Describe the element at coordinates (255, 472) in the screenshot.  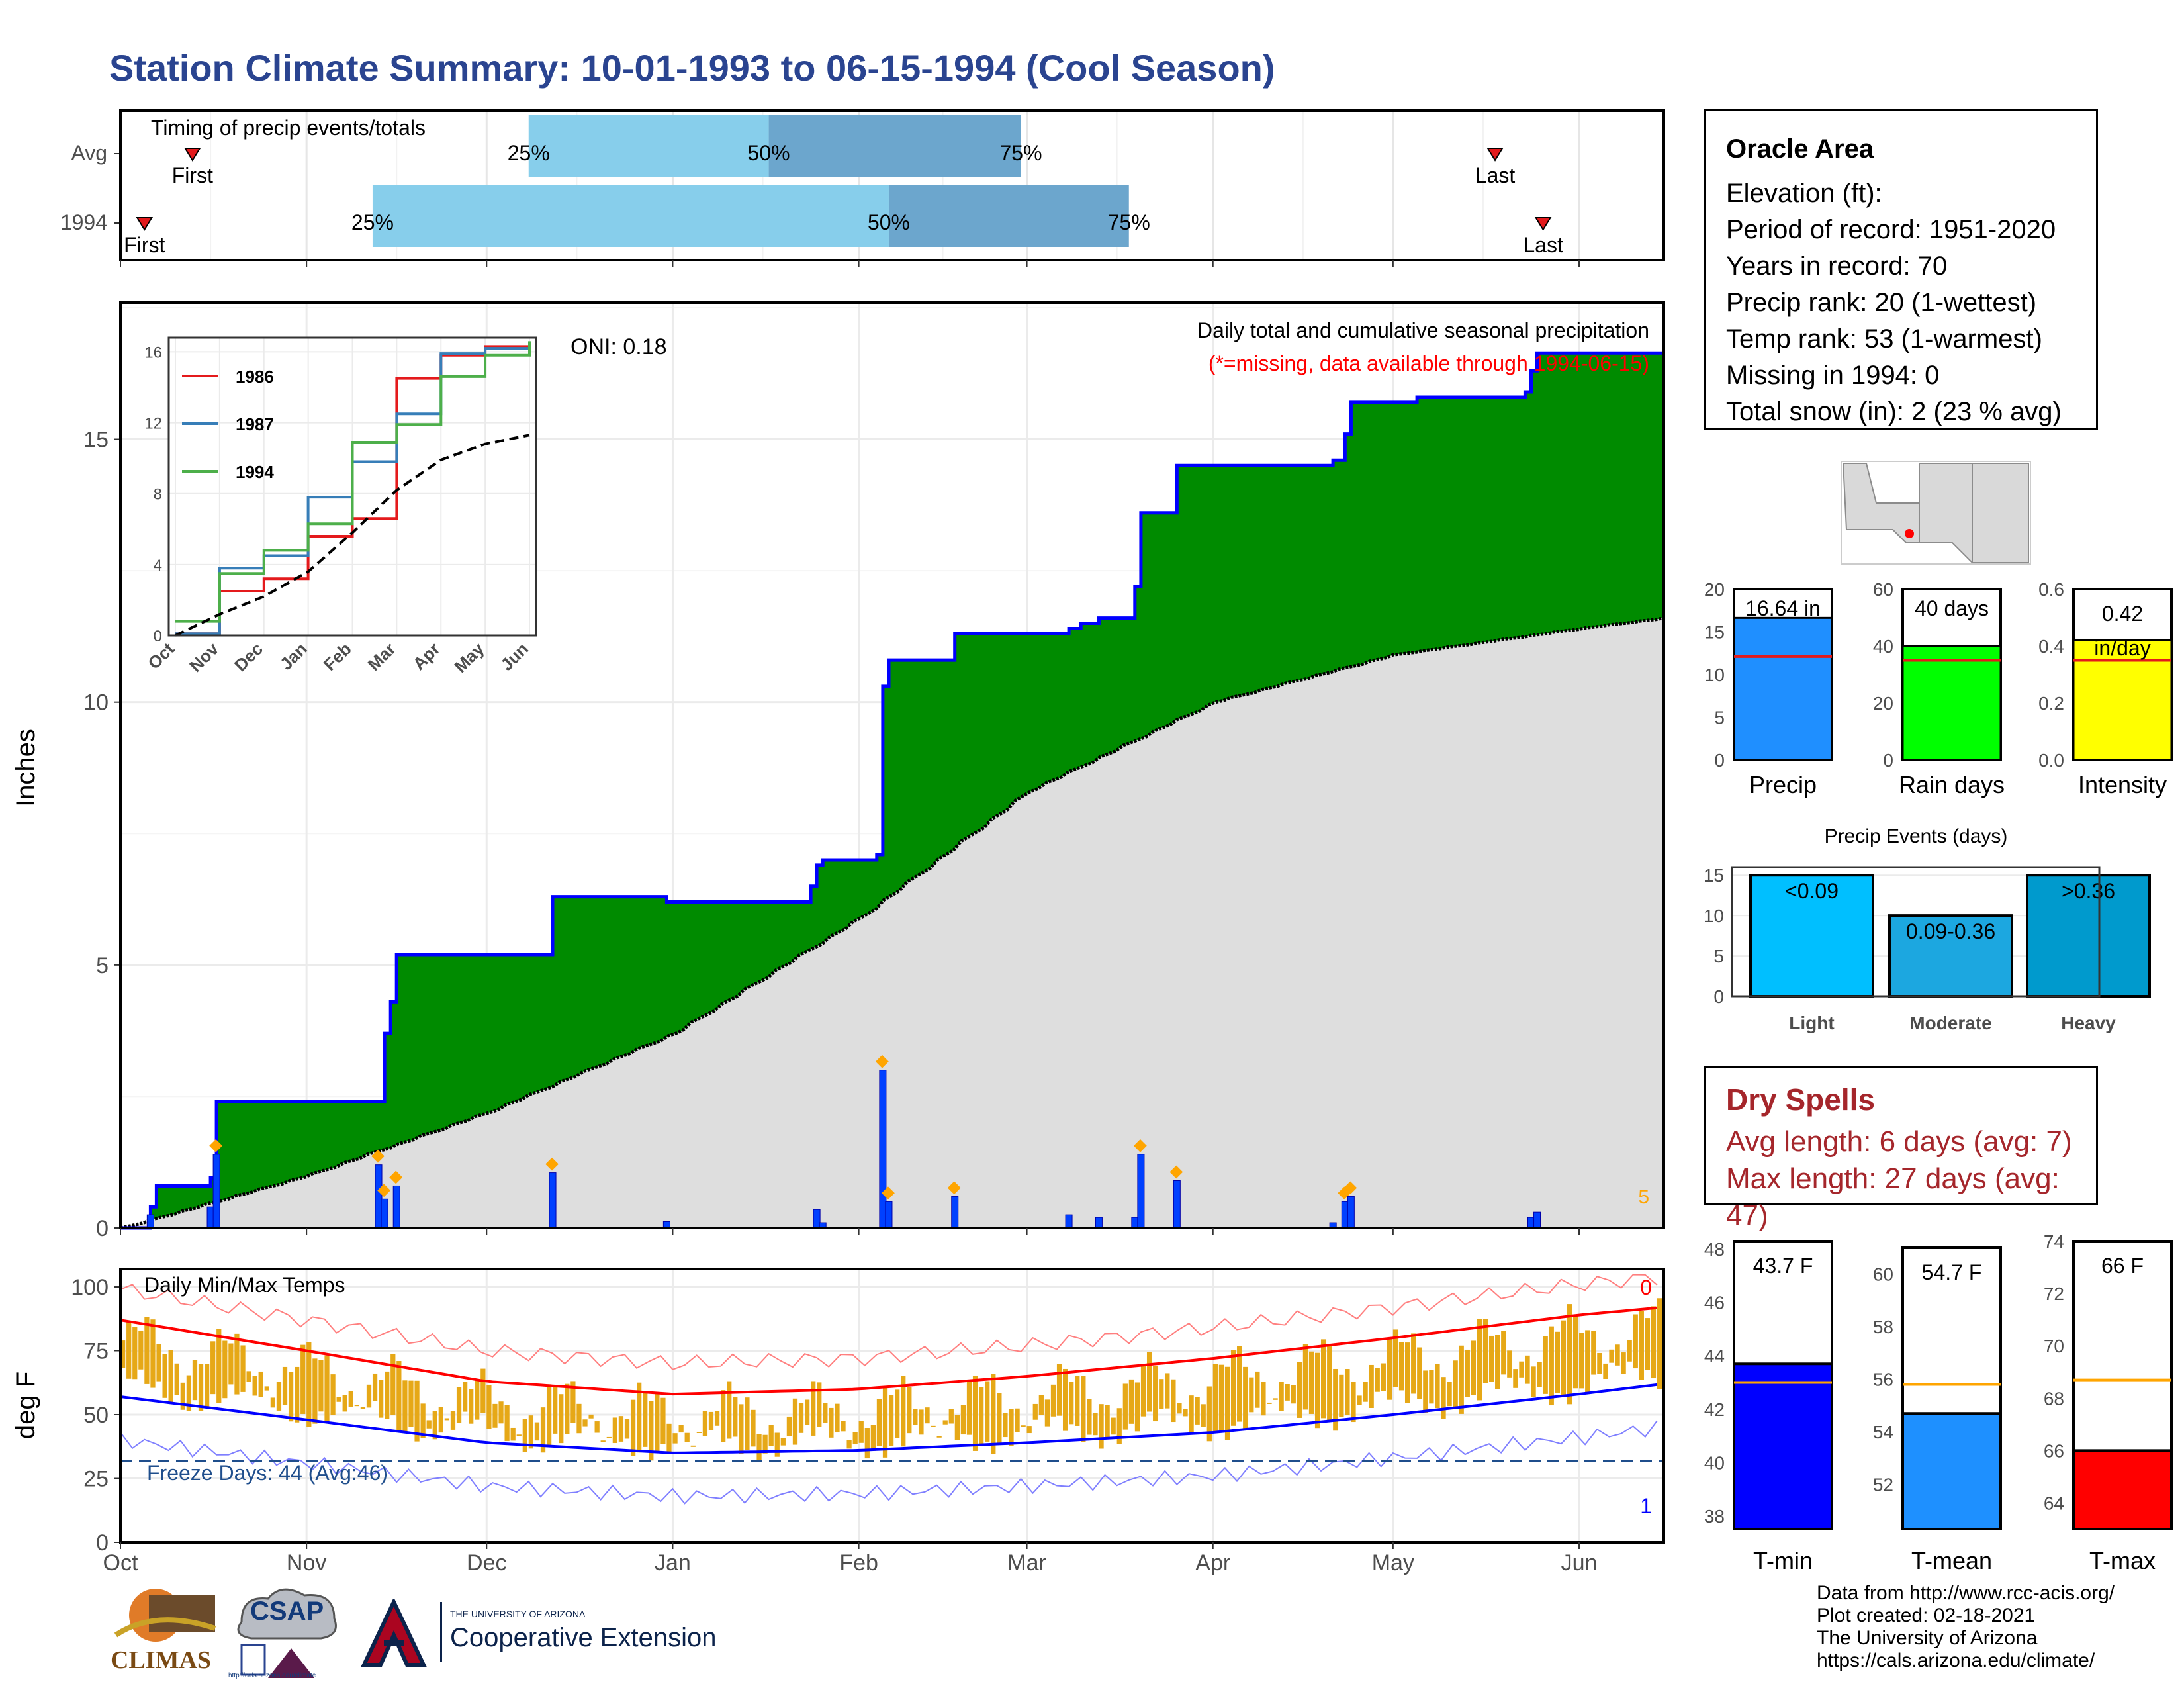
I see `legend-label: 1994` at that location.